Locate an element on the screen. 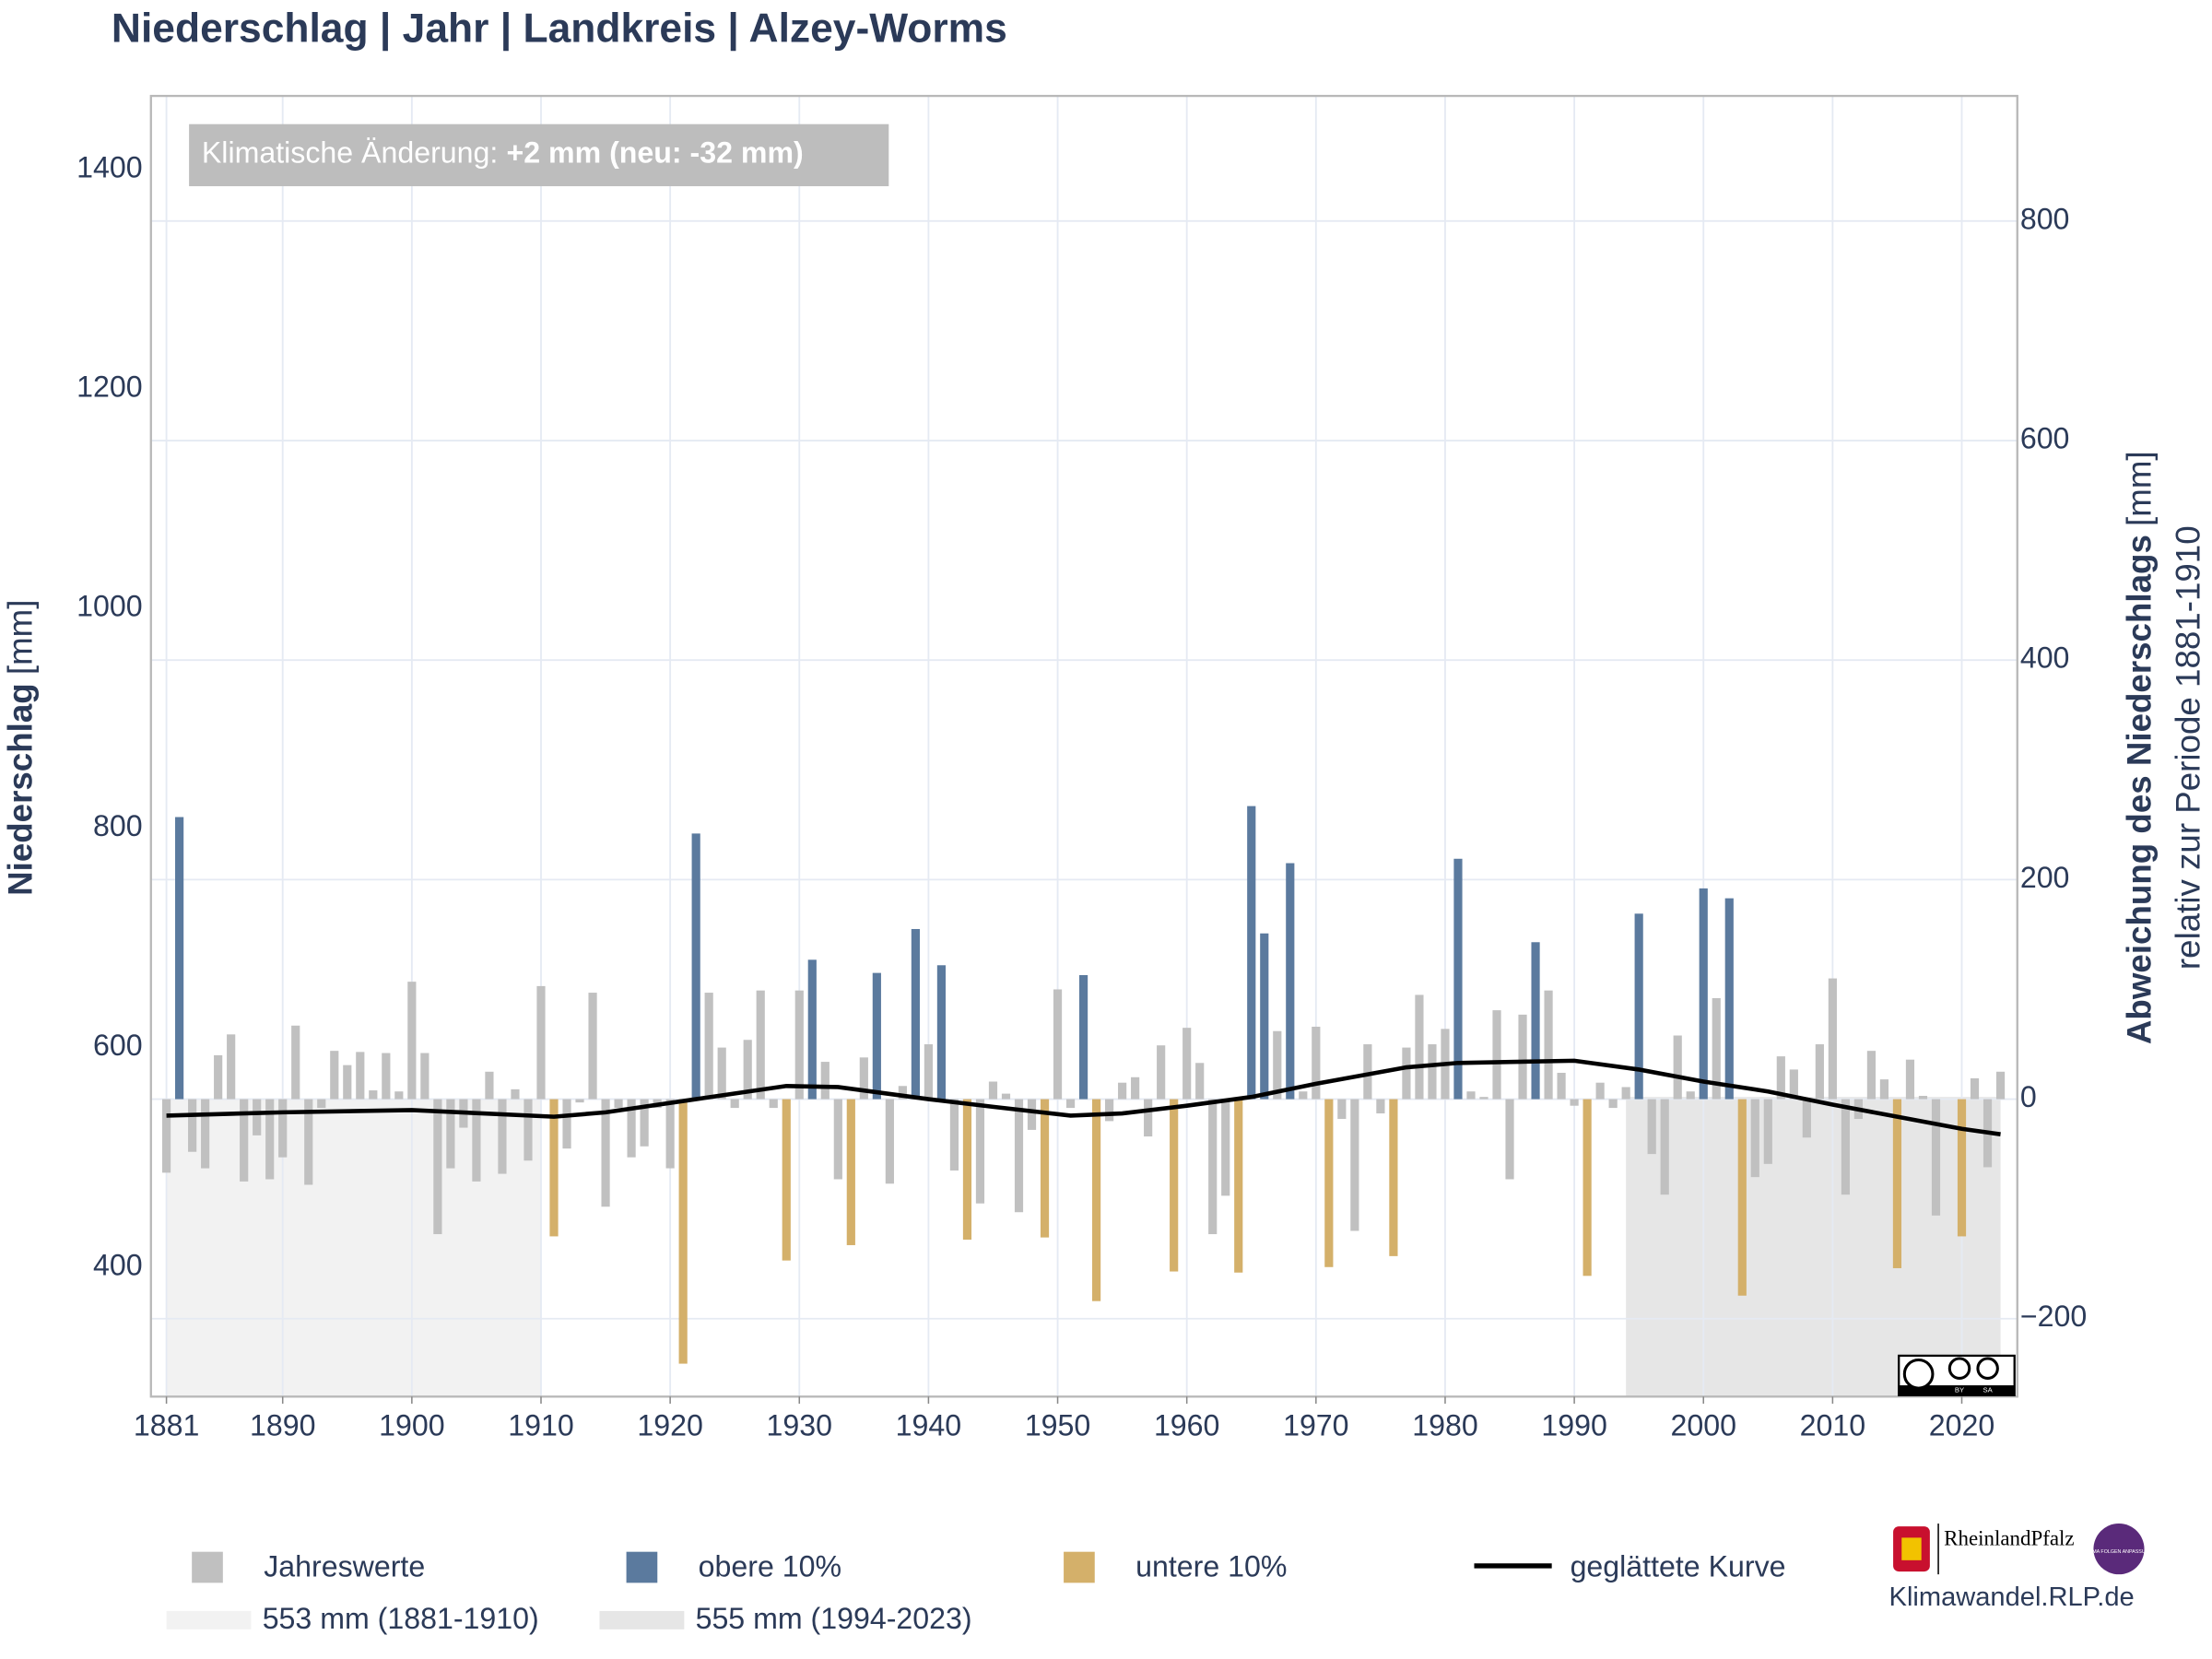 The image size is (2212, 1659). annotation-value: +2 mm (neu: -32 mm) is located at coordinates (654, 153).